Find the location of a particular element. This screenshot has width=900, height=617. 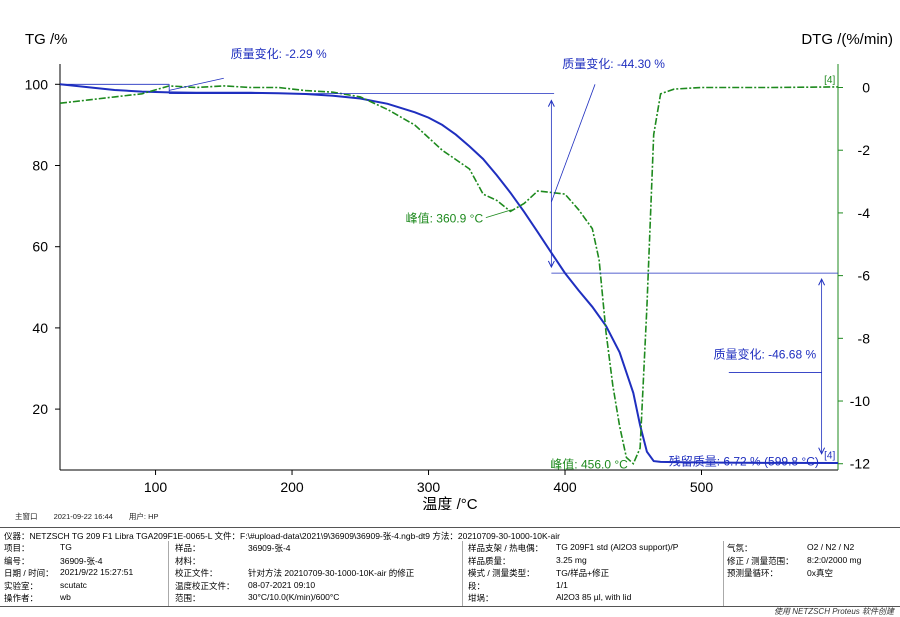

tg-end-marker: [4] is located at coordinates (829, 456).